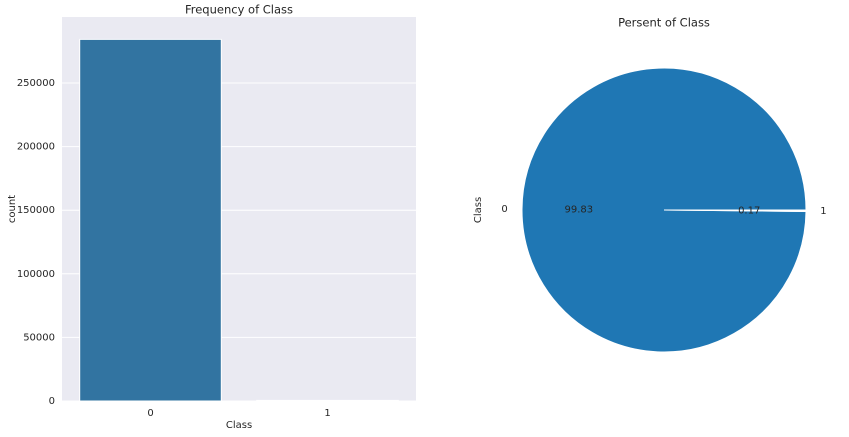  I want to click on pie-slice, so click(735, 211).